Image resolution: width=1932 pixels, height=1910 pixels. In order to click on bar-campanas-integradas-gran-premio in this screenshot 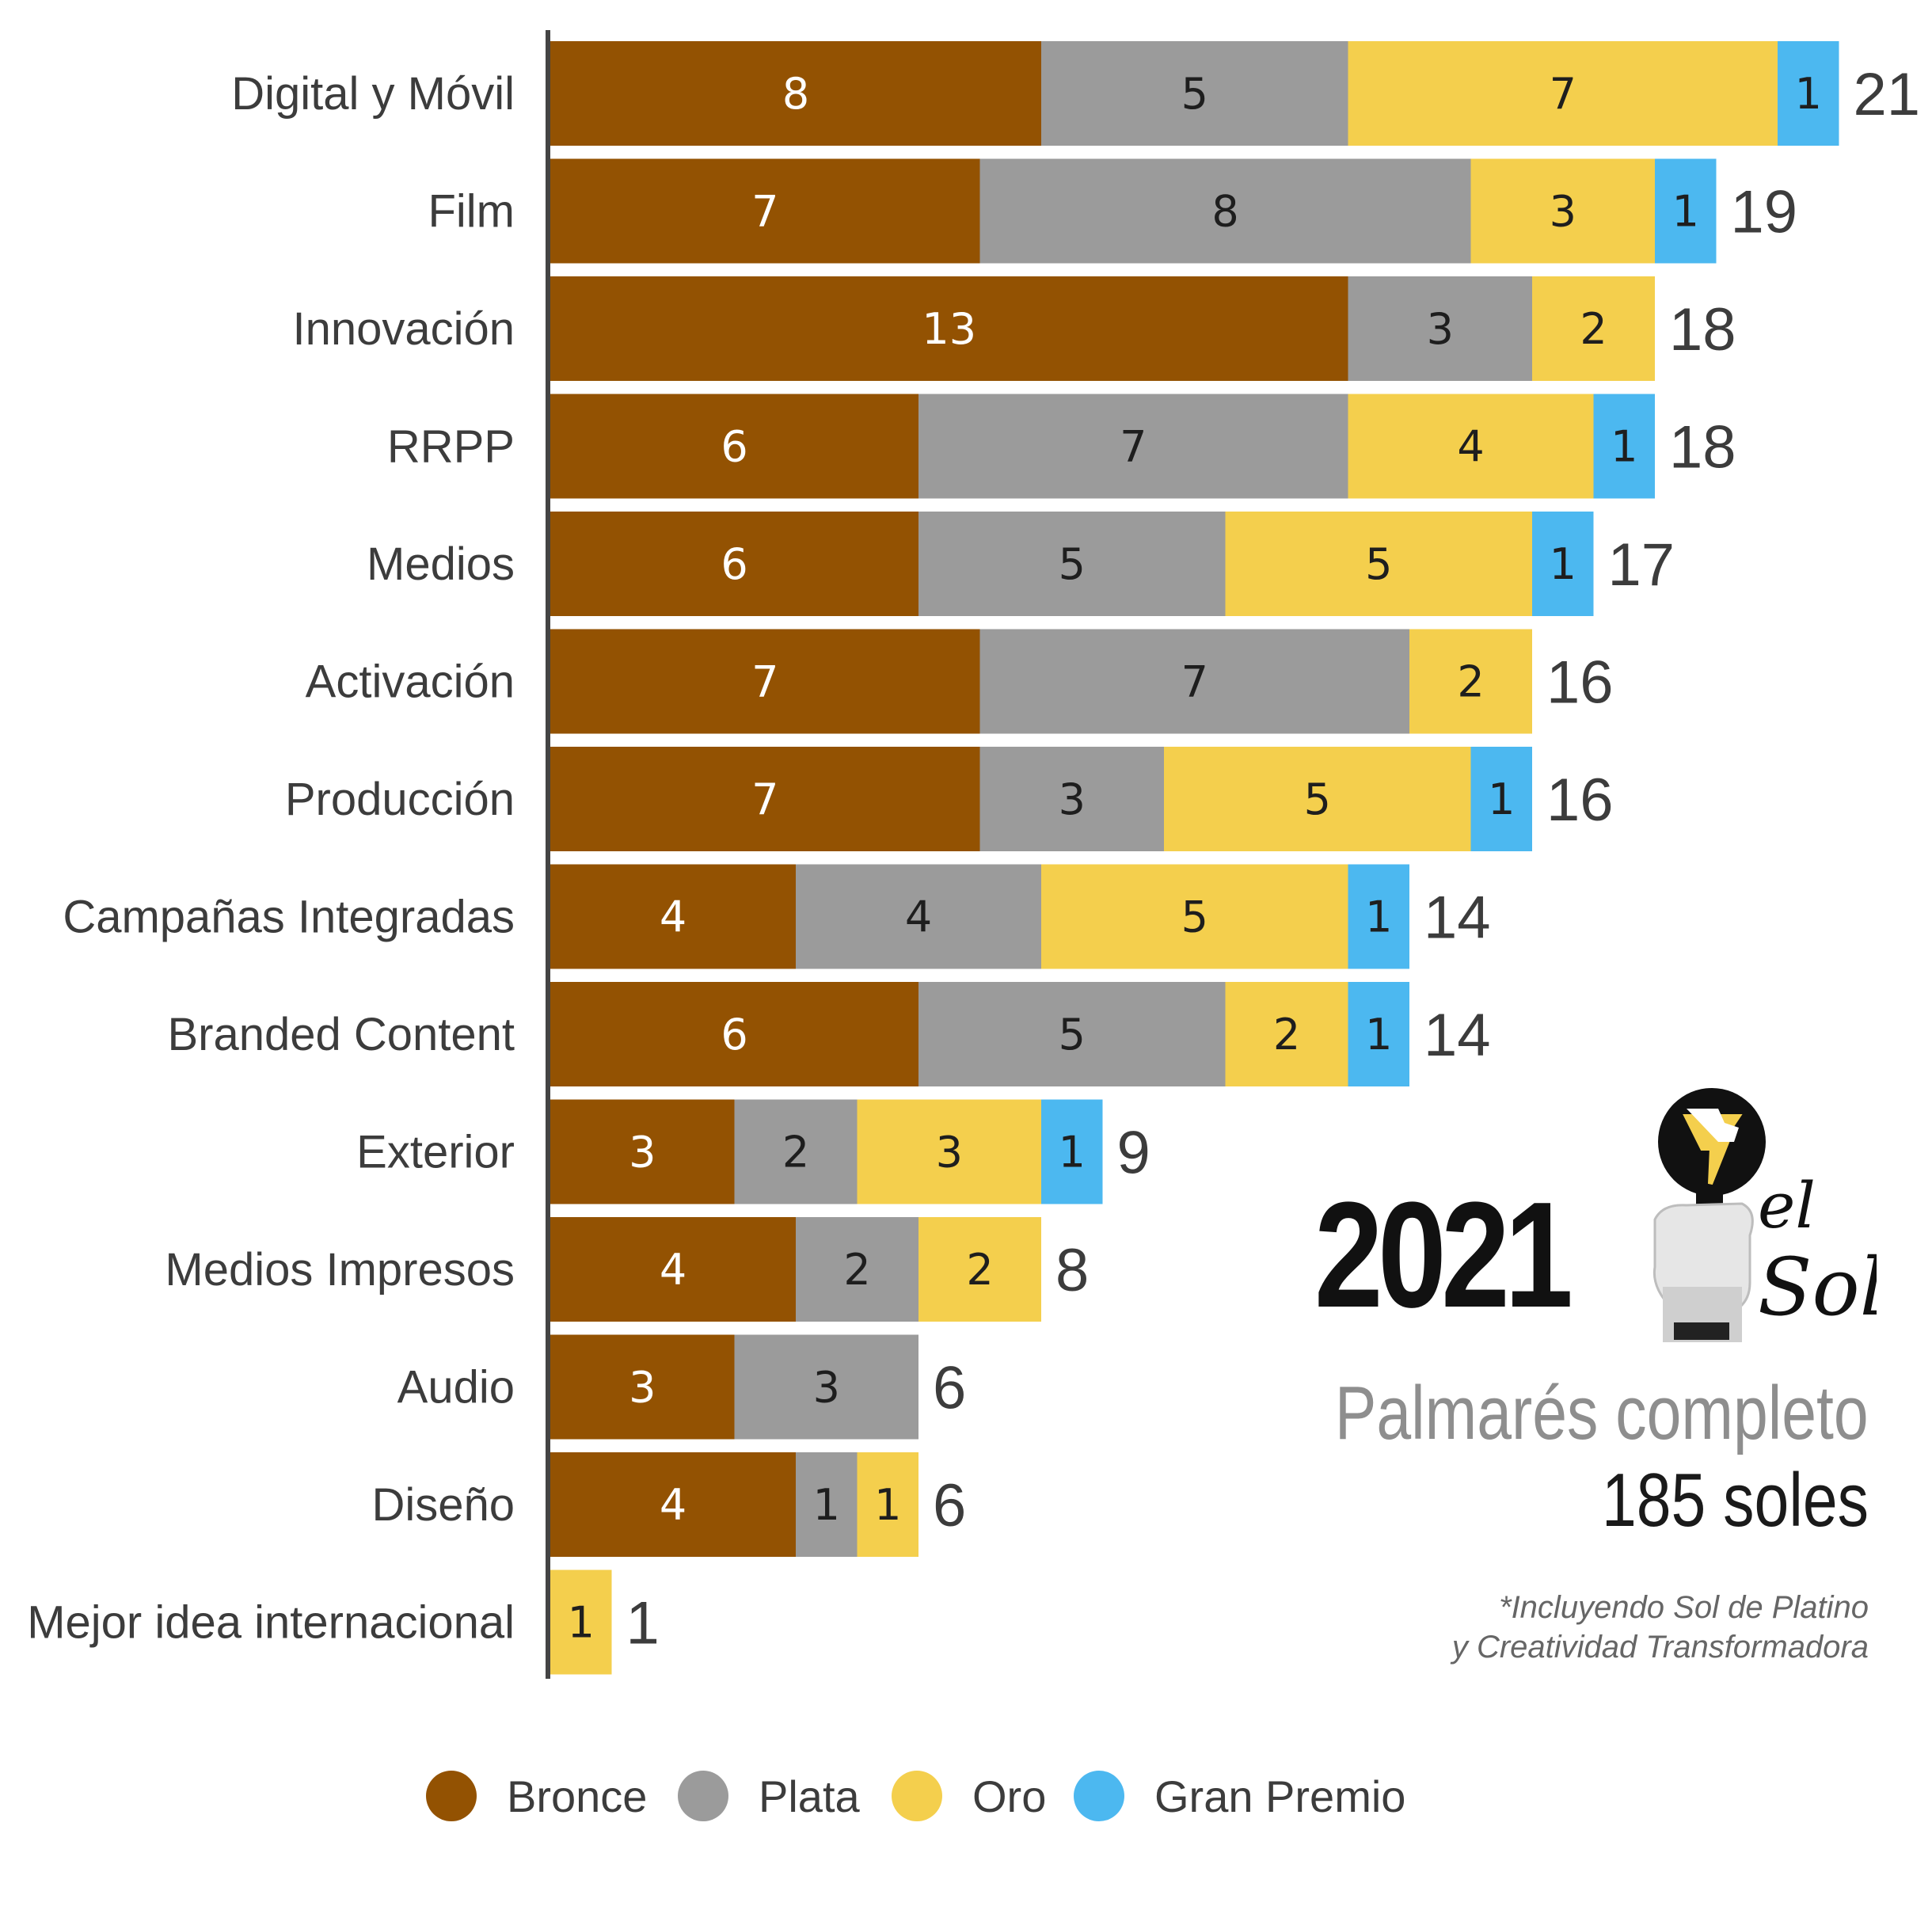, I will do `click(1378, 916)`.